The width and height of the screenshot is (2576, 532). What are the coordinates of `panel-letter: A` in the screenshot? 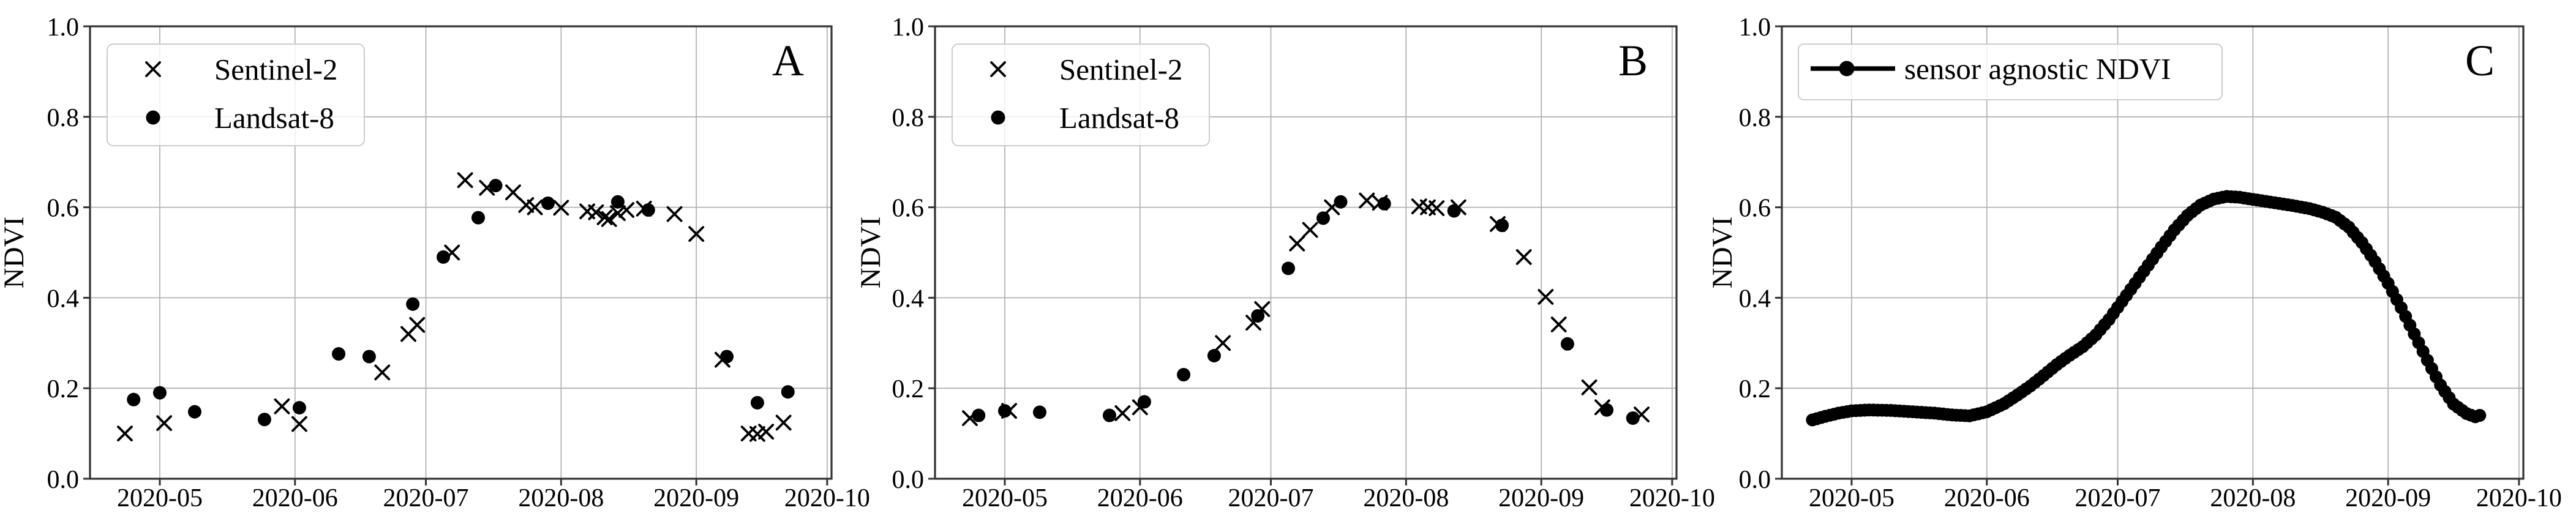 It's located at (788, 60).